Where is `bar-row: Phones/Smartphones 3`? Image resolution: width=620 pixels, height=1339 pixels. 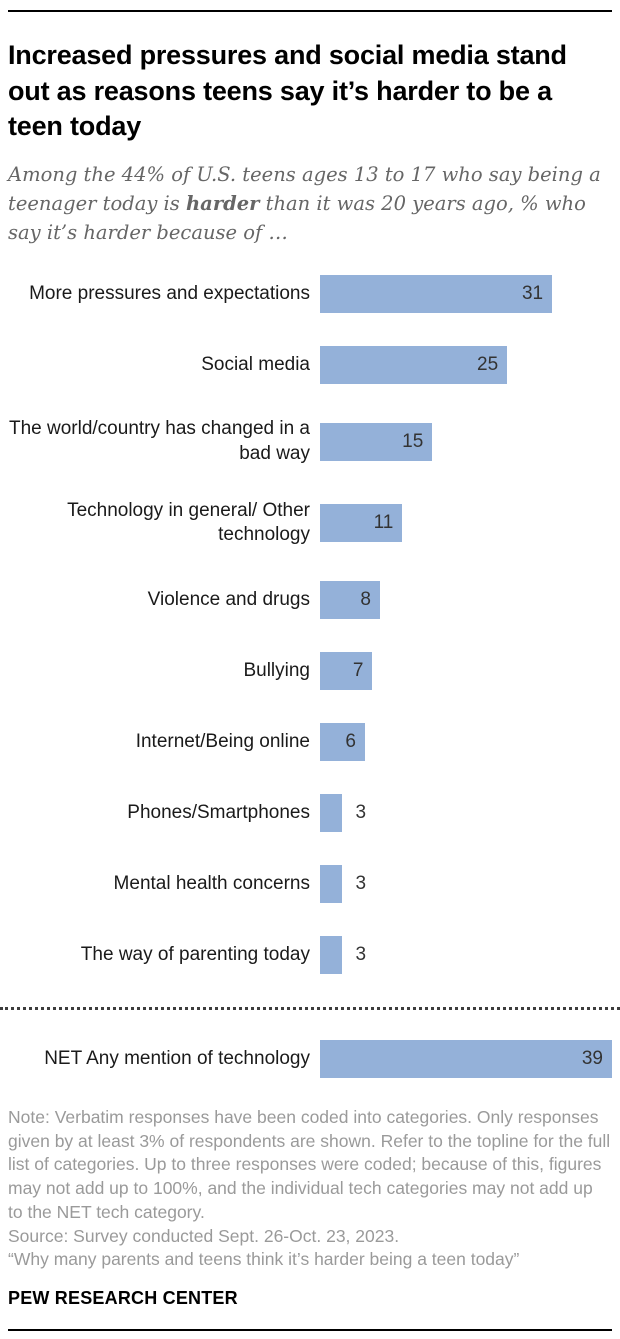 bar-row: Phones/Smartphones 3 is located at coordinates (310, 812).